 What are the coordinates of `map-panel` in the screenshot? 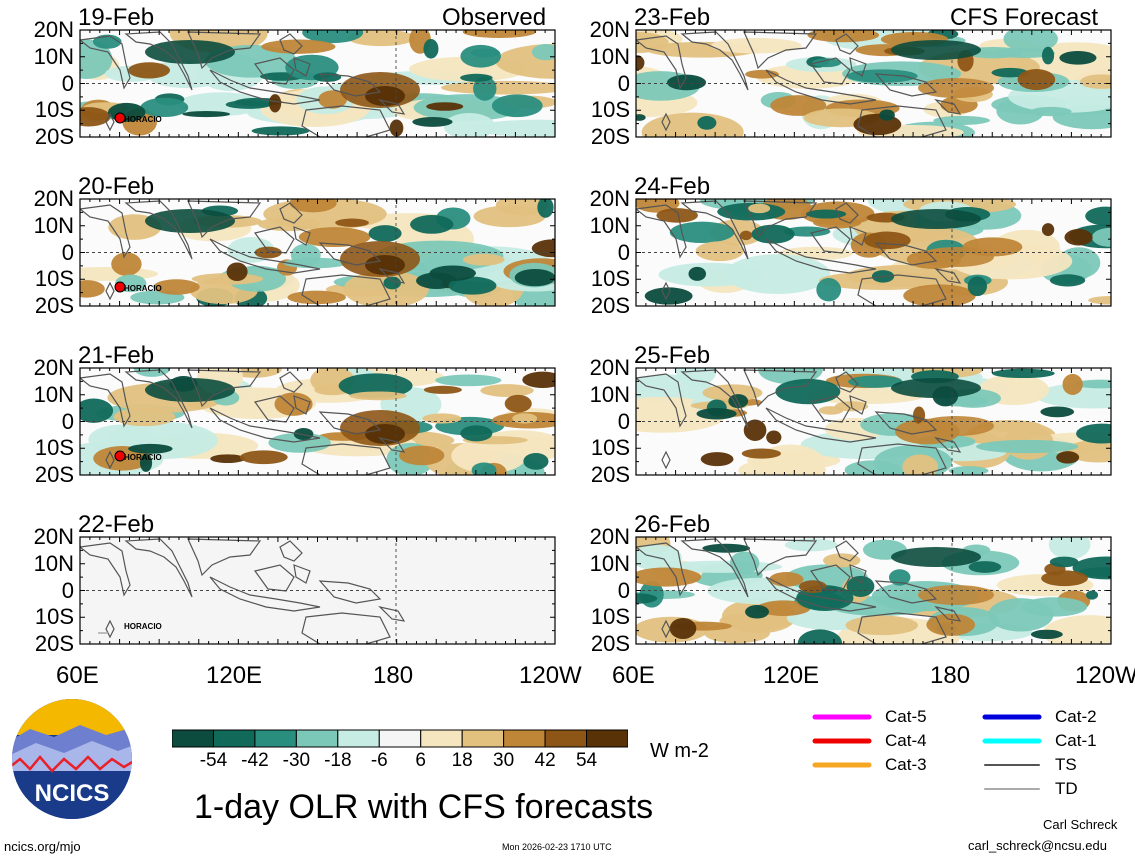 It's located at (873, 590).